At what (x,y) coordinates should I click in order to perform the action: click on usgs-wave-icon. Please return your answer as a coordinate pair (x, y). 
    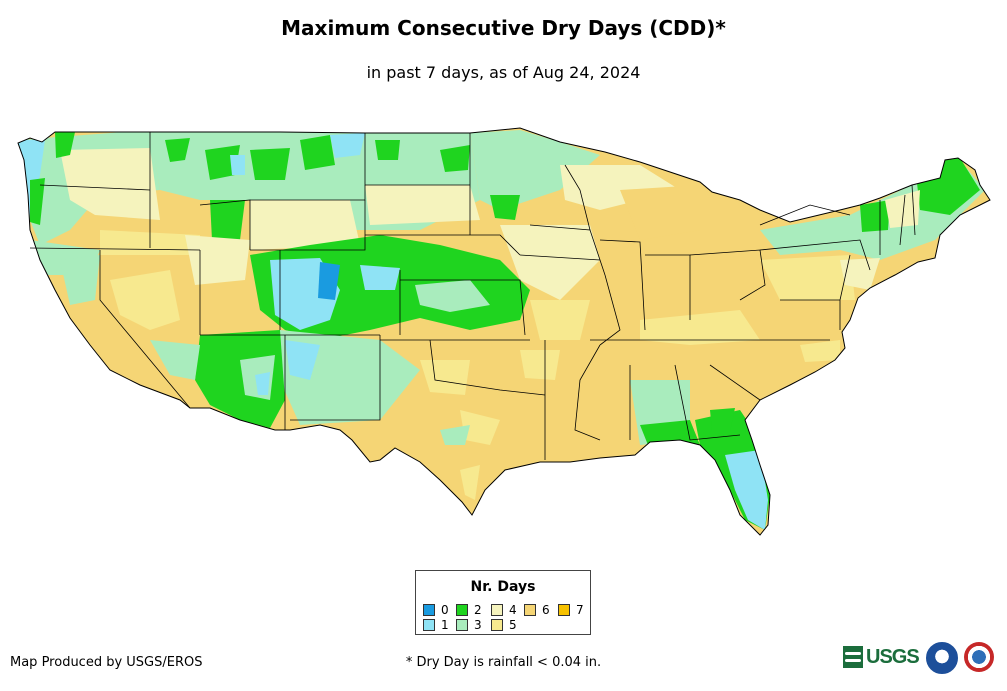
    Looking at the image, I should click on (853, 657).